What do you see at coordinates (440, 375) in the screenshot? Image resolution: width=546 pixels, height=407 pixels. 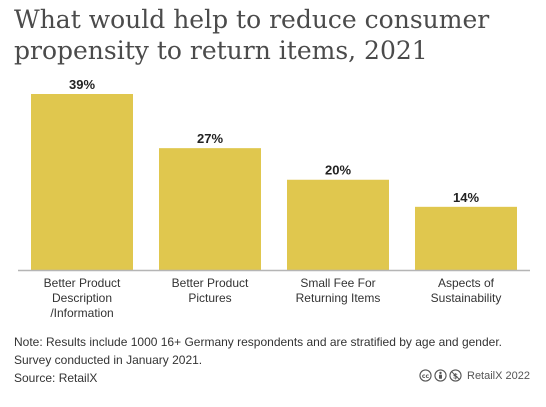 I see `attribution-icon` at bounding box center [440, 375].